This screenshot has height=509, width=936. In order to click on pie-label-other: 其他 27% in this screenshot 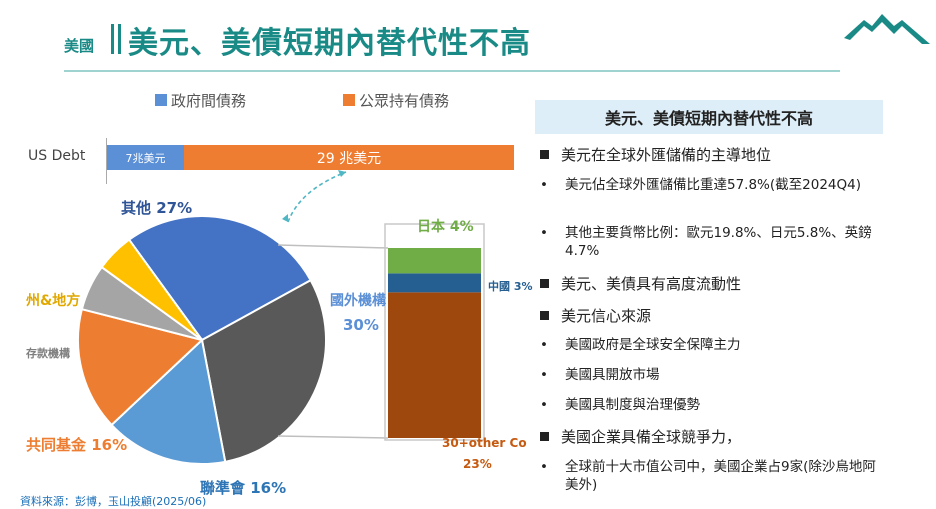, I will do `click(157, 208)`.